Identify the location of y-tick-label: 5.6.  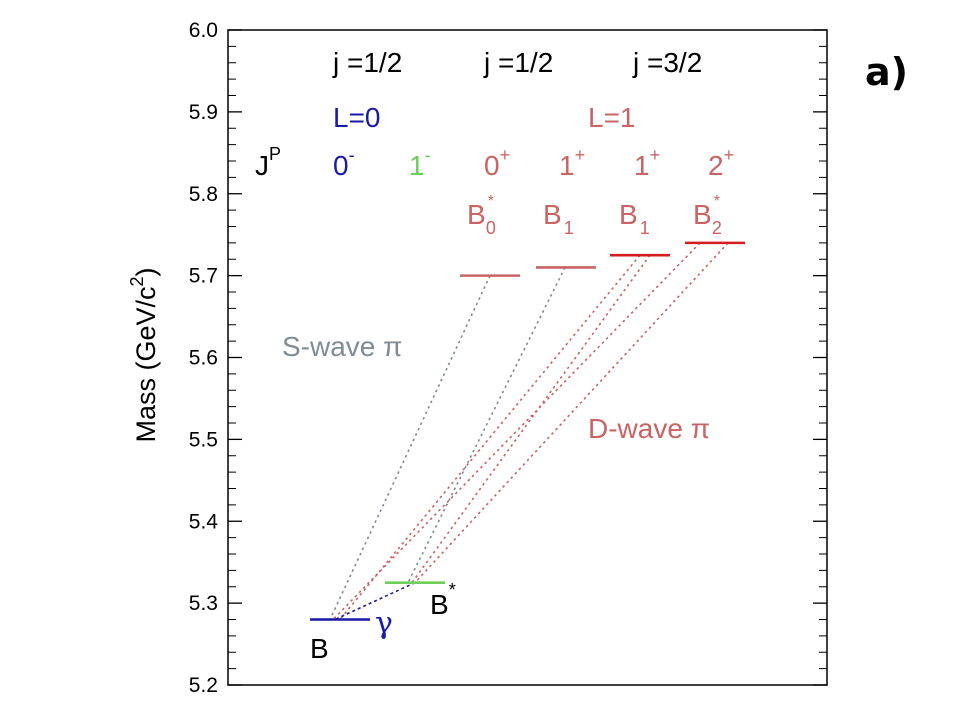
(203, 358).